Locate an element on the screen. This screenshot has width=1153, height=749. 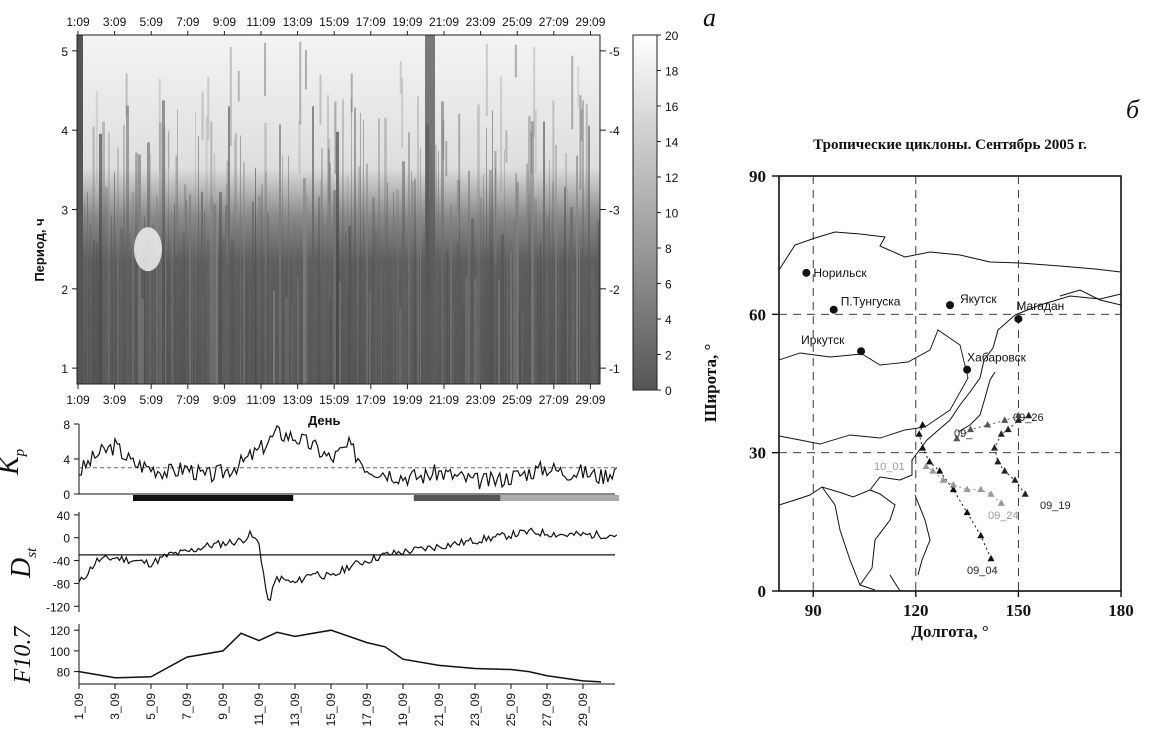
kp-storm-bars is located at coordinates (376, 498).